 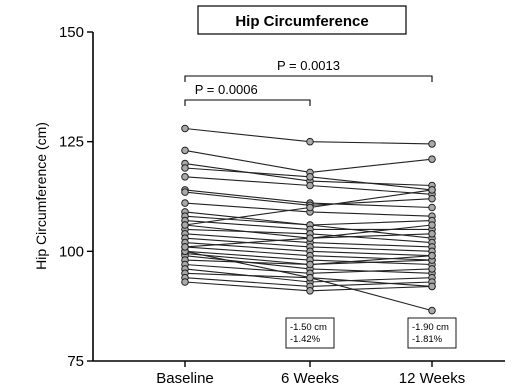 I want to click on x-tick-label: Baseline, so click(x=185, y=378).